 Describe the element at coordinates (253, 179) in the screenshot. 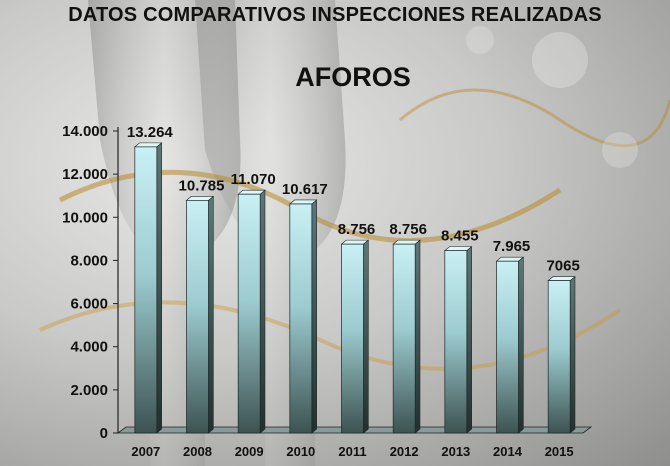

I see `data-label: 11.070` at that location.